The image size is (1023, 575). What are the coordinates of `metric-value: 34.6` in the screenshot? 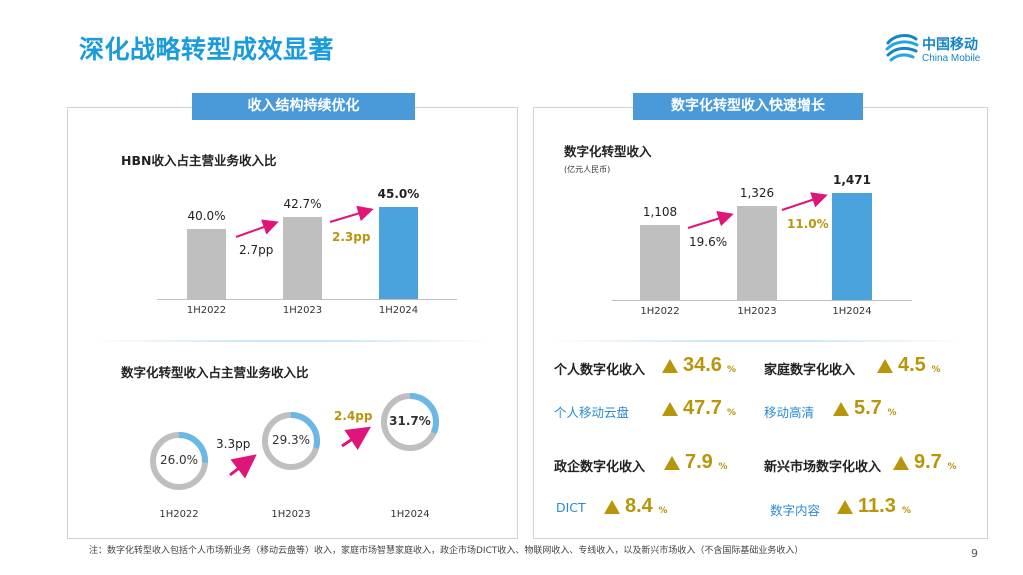 It's located at (702, 365).